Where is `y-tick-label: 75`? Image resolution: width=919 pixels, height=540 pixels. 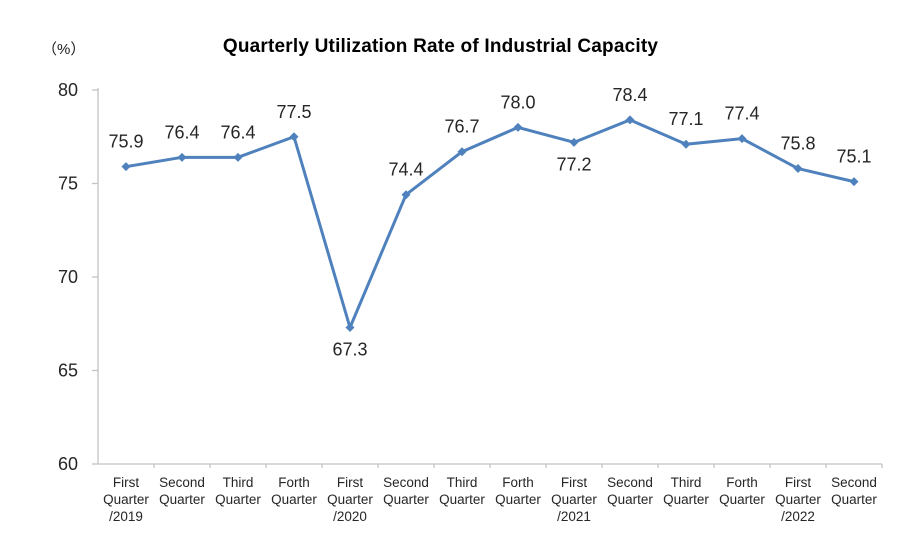
y-tick-label: 75 is located at coordinates (68, 184).